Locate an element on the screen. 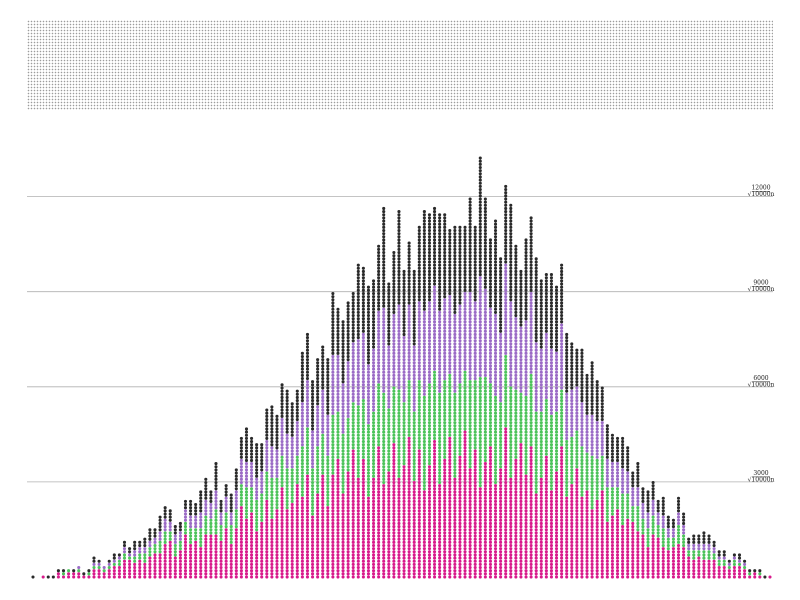 The height and width of the screenshot is (600, 800). dotted-header-band is located at coordinates (400, 65).